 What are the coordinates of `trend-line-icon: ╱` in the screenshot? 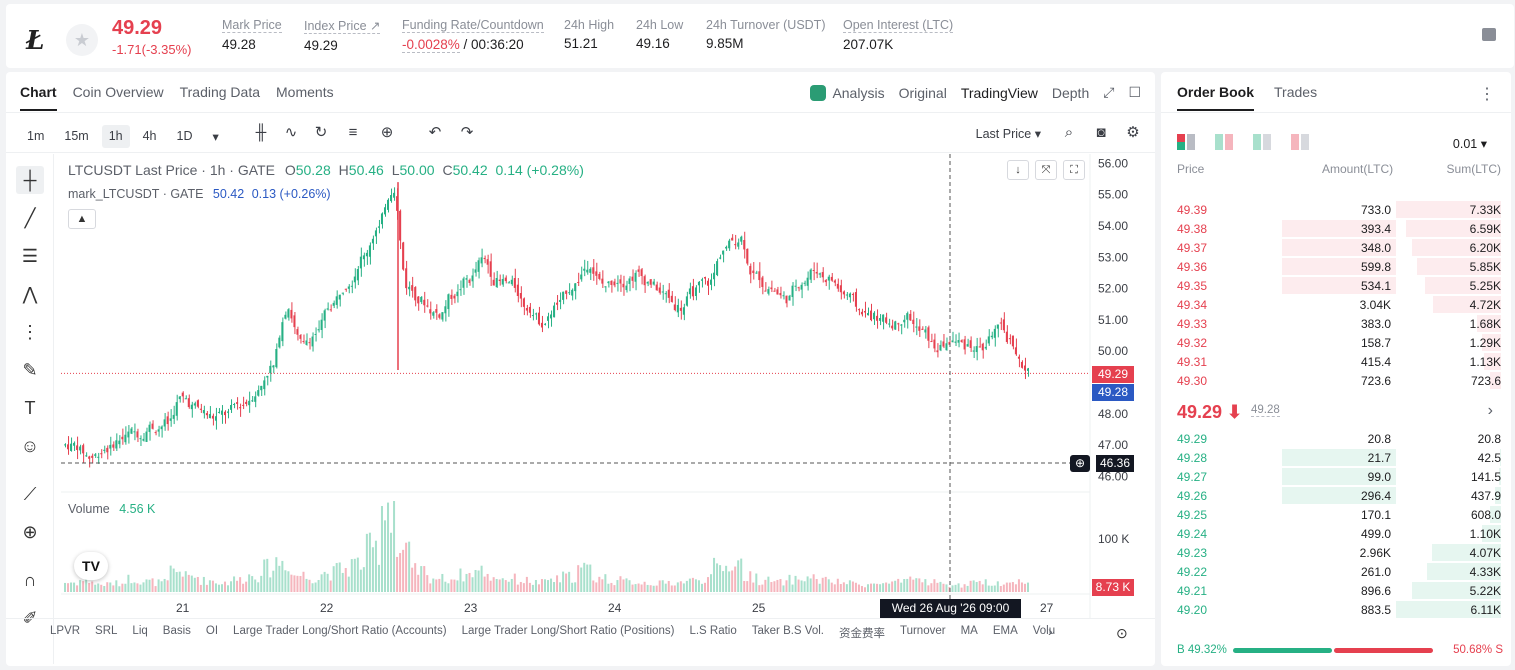 It's located at (30, 218).